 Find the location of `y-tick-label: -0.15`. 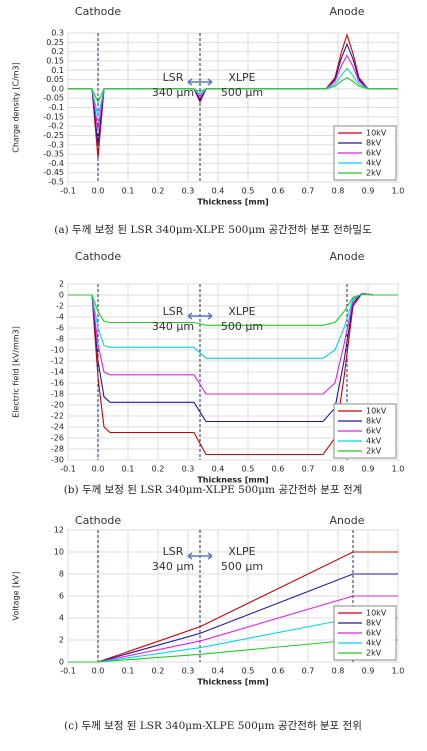

y-tick-label: -0.15 is located at coordinates (53, 116).